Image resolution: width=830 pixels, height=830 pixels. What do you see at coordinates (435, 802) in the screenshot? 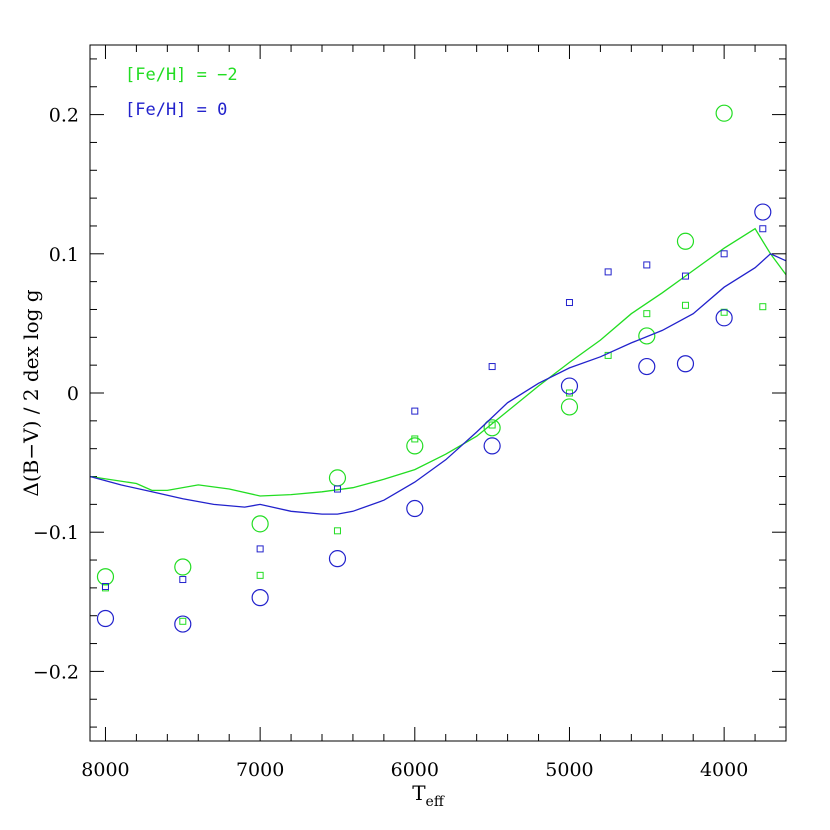
I see `x-axis-title-subscript: eff` at bounding box center [435, 802].